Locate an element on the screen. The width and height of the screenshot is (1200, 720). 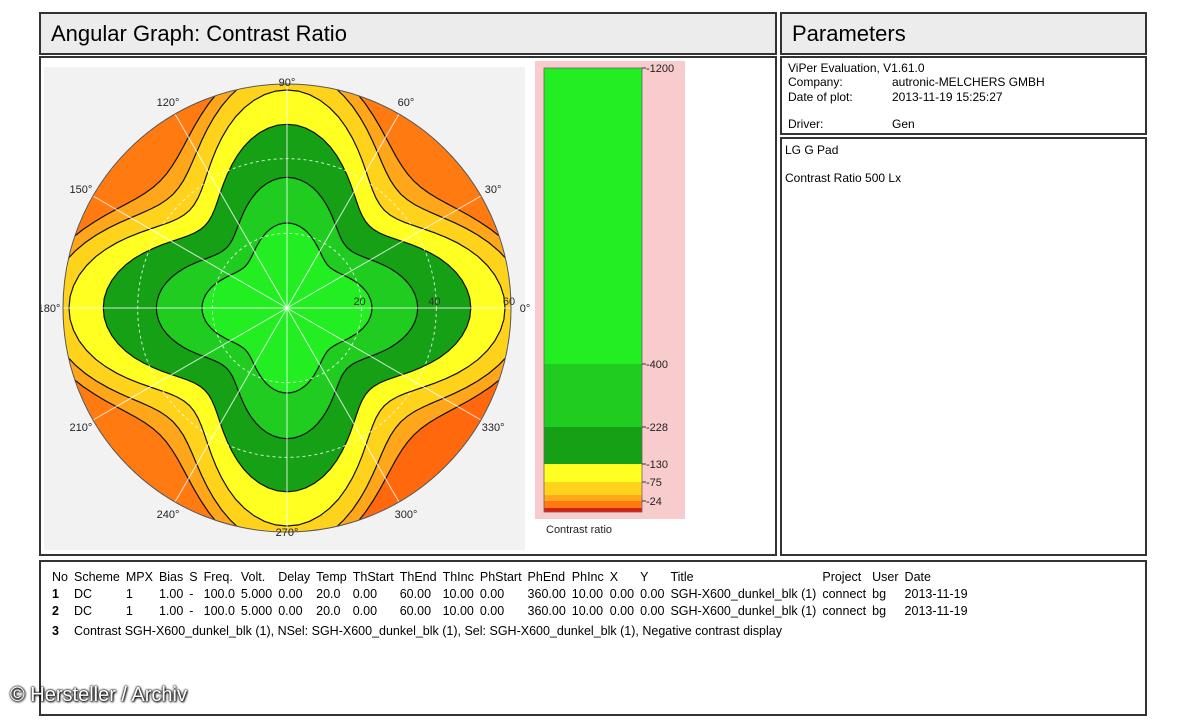
company-value: autronic-MELCHERS GMBH is located at coordinates (968, 82).